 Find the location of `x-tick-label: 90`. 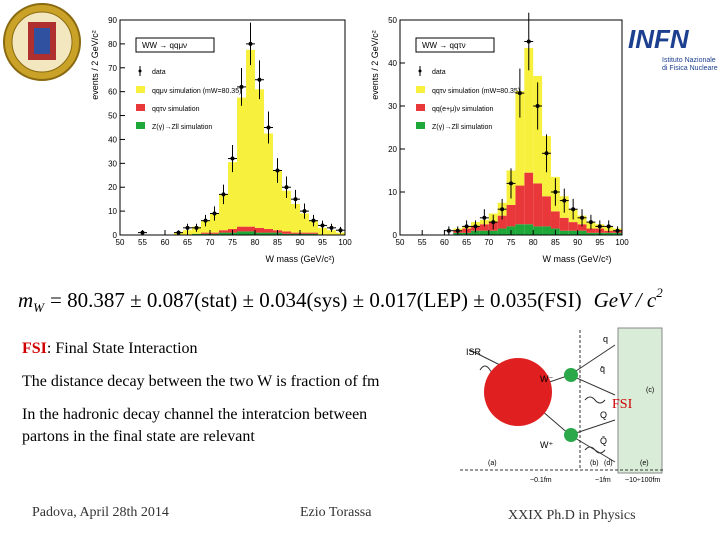

x-tick-label: 90 is located at coordinates (577, 242).